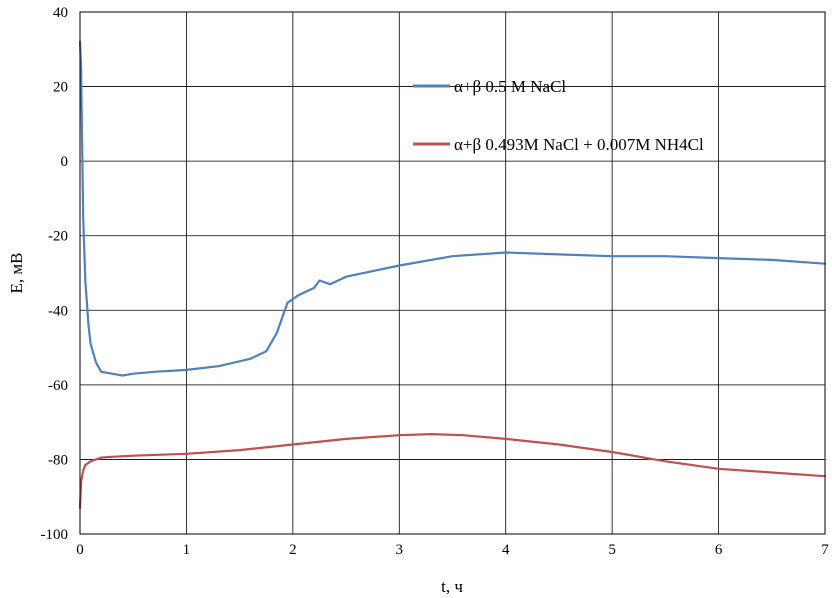 The width and height of the screenshot is (832, 598). I want to click on legend-label-series-1: α+β 0.5 M NaCl, so click(510, 86).